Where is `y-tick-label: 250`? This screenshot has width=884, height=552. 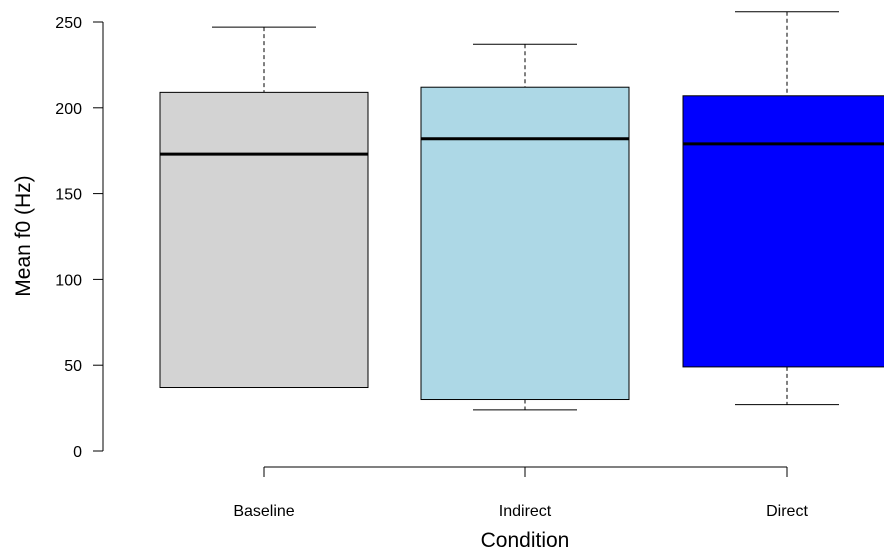 y-tick-label: 250 is located at coordinates (68, 23).